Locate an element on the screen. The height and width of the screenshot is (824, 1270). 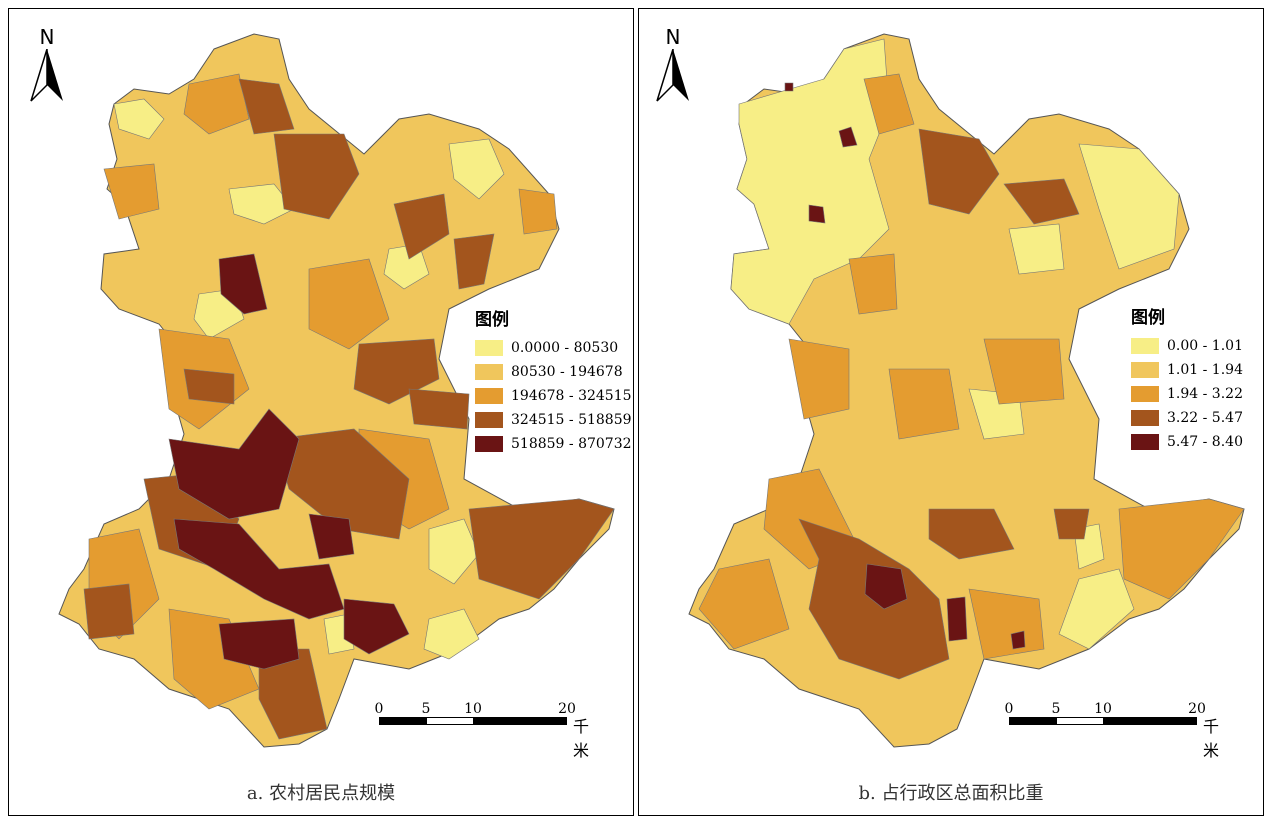
legend-item: 518859 - 870732 is located at coordinates (553, 444).